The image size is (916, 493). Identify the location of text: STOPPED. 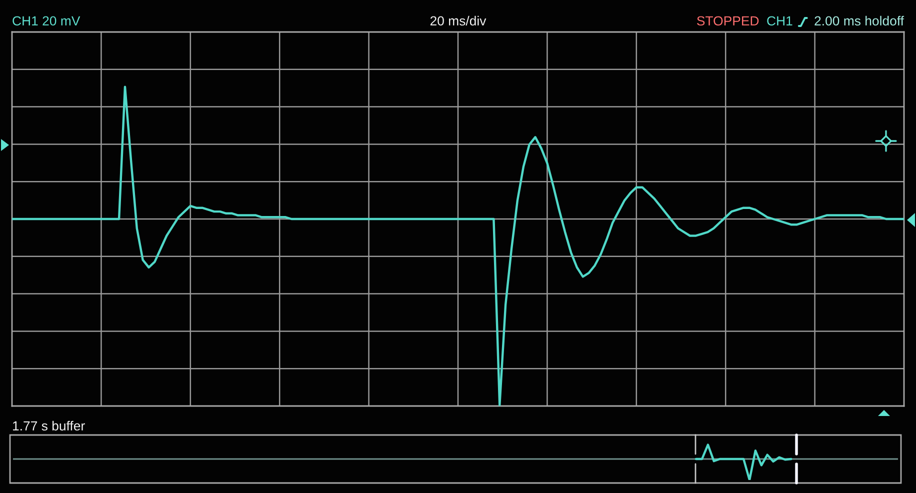
(728, 21).